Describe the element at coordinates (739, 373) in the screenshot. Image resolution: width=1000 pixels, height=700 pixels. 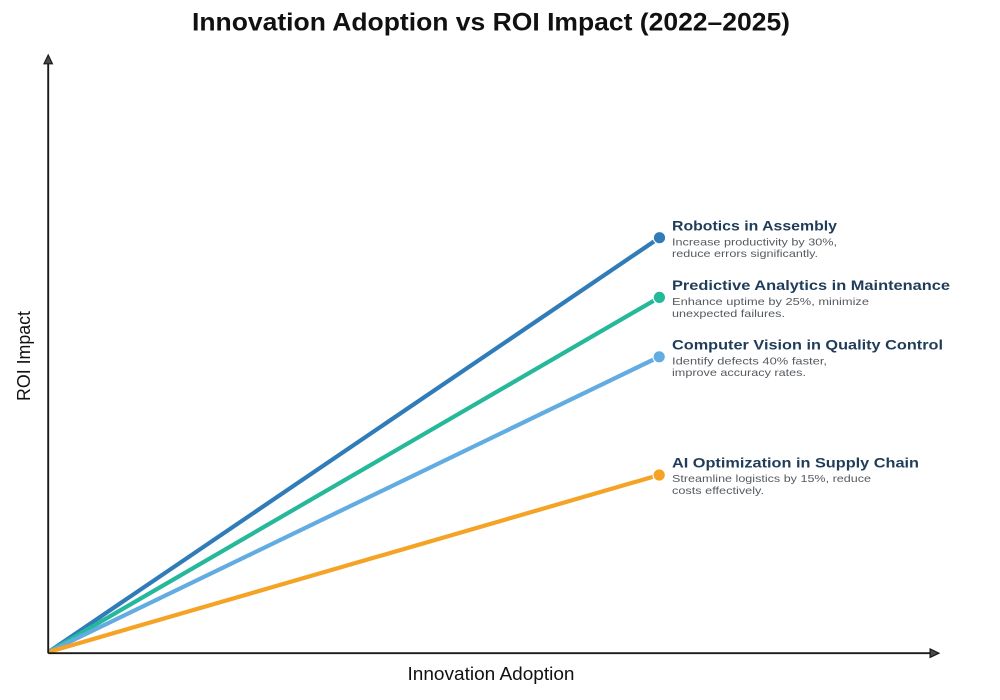
I see `svg-text: improve accuracy rates.` at that location.